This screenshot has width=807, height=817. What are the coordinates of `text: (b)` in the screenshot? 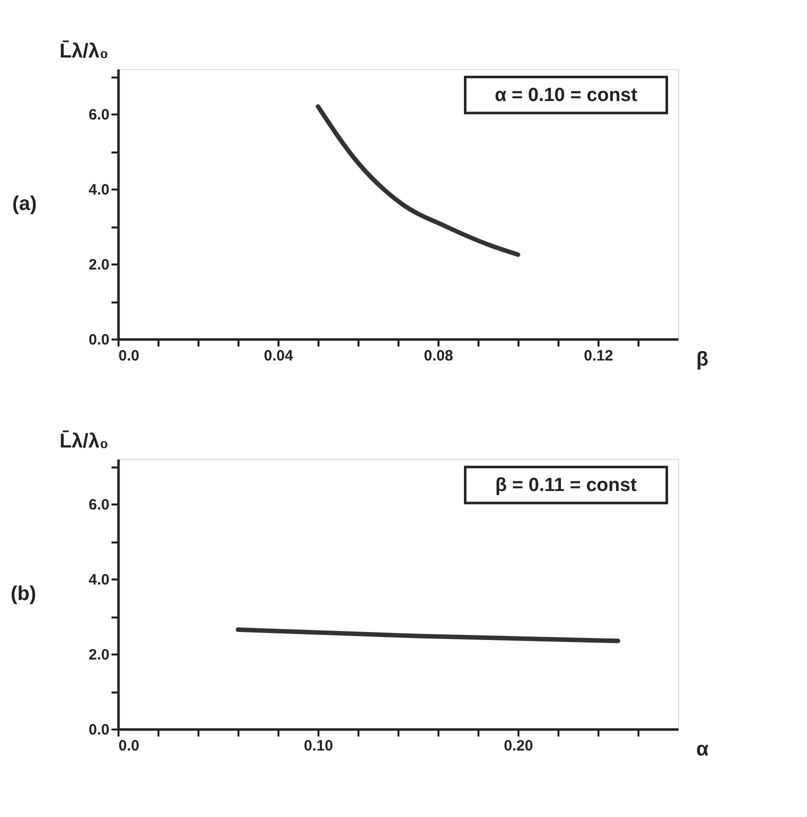 It's located at (23, 594).